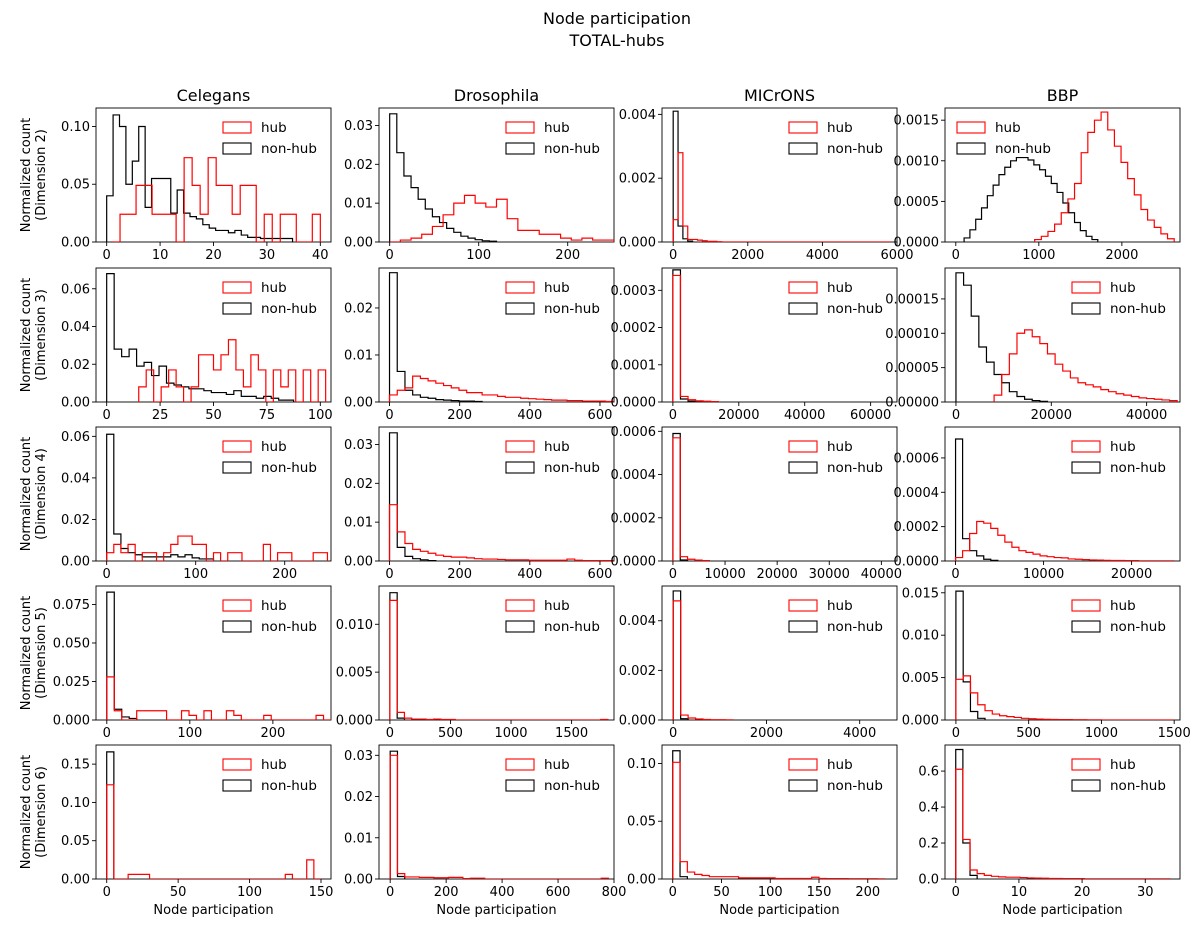 This screenshot has width=1198, height=933. I want to click on y-tick-label: 0.03, so click(358, 756).